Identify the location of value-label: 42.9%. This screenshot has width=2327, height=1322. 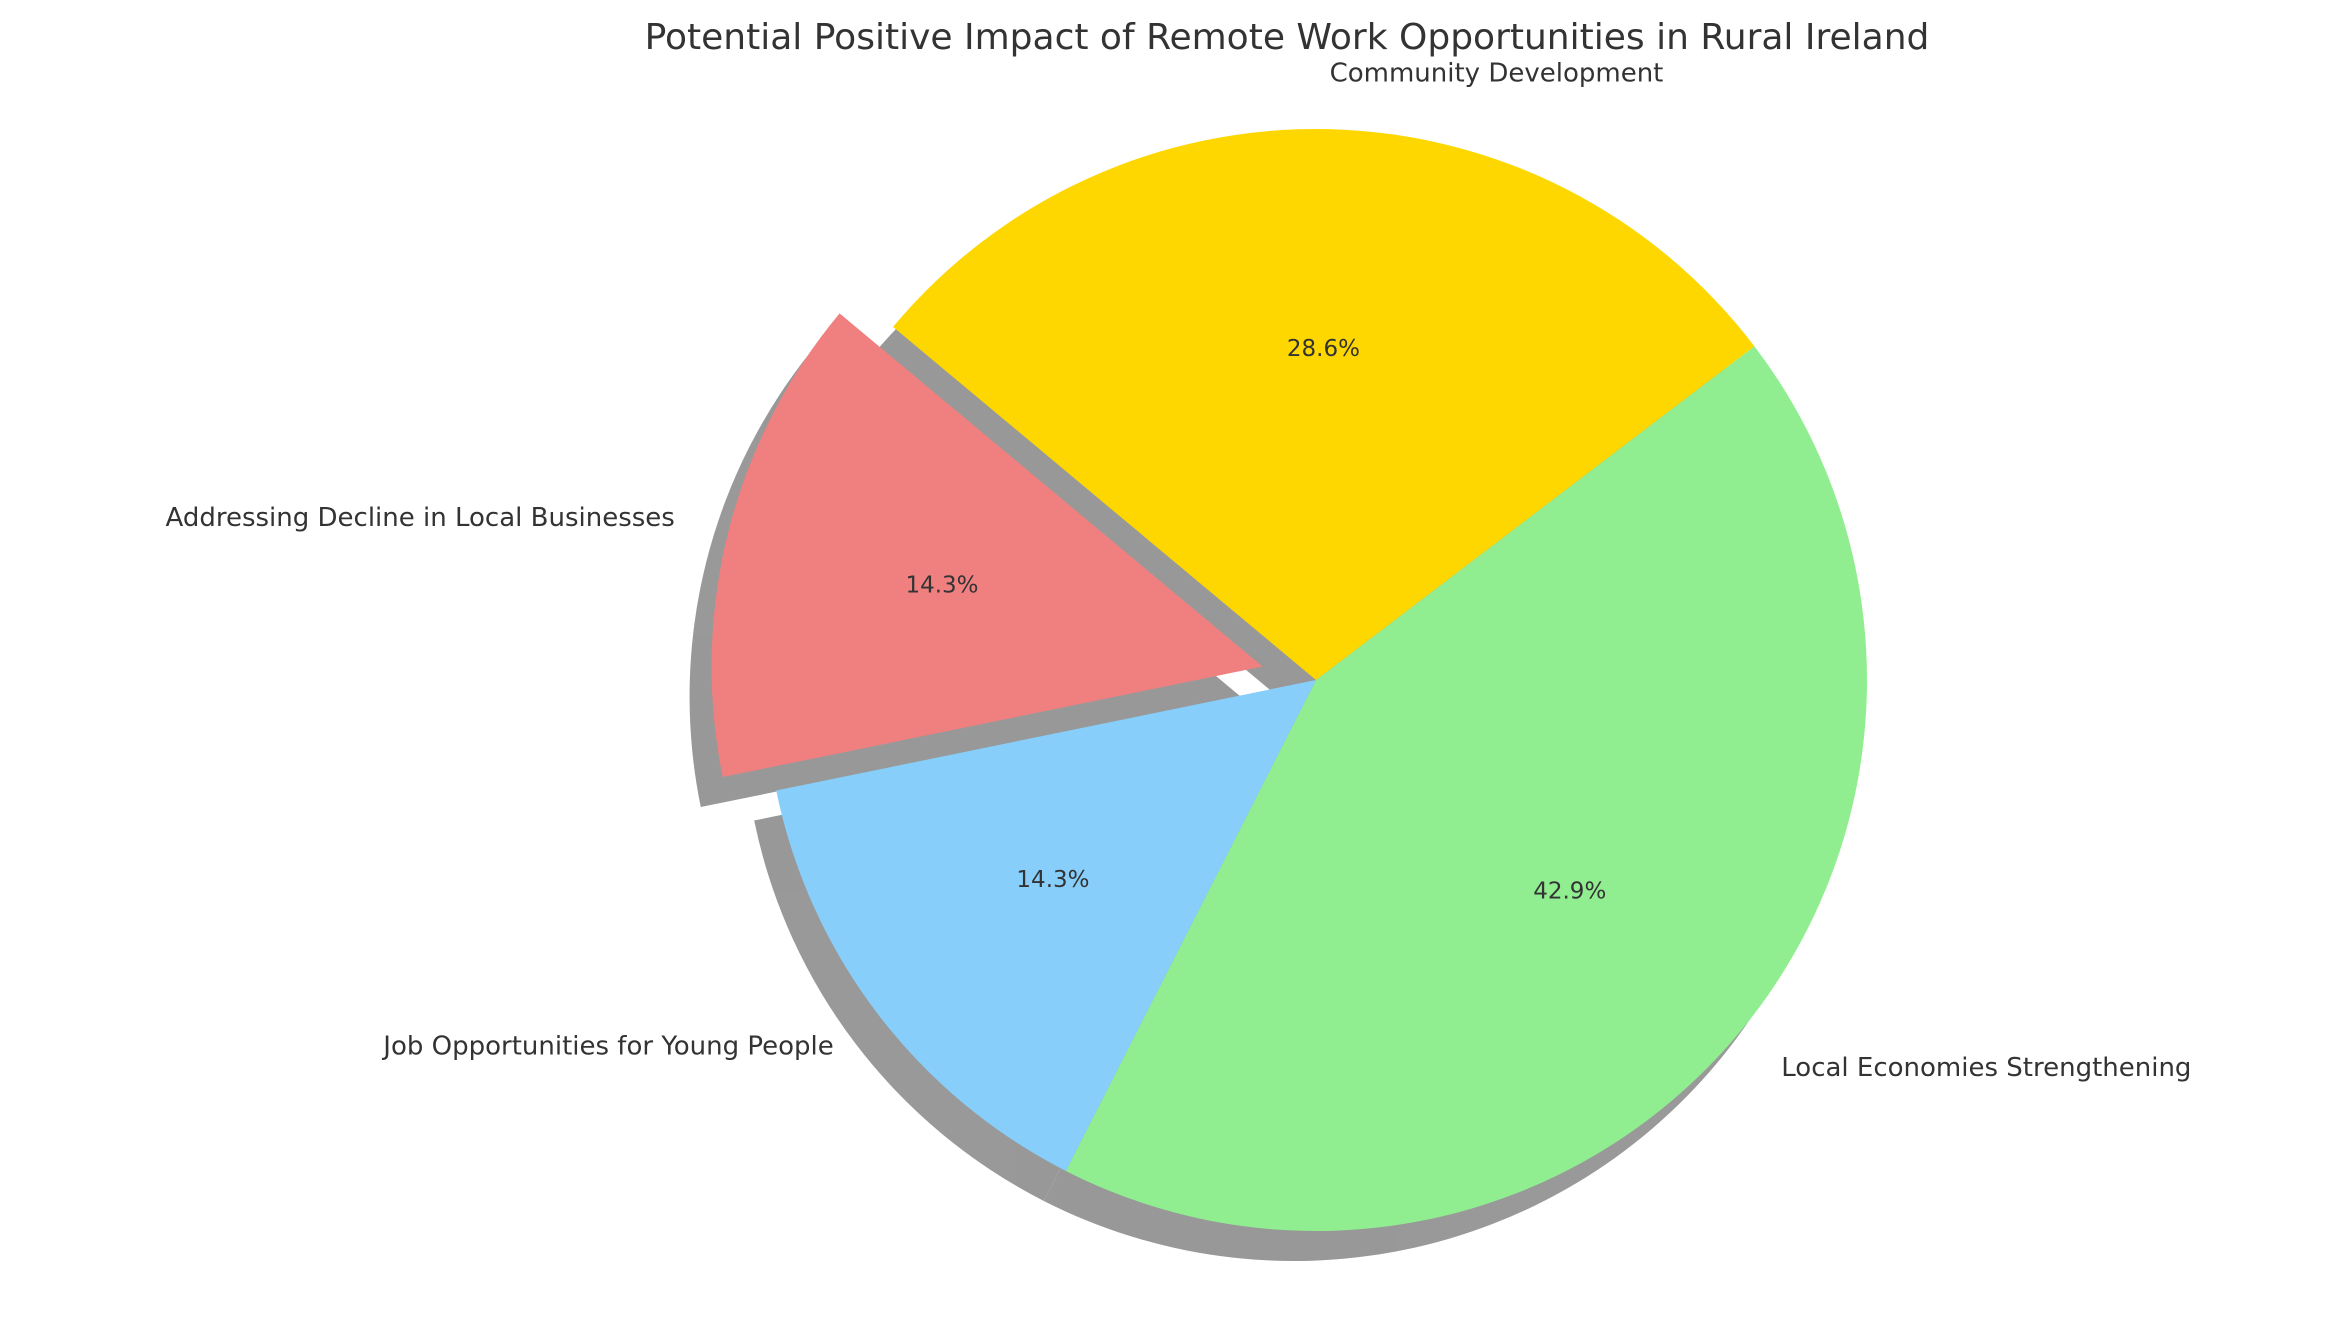
(1569, 891).